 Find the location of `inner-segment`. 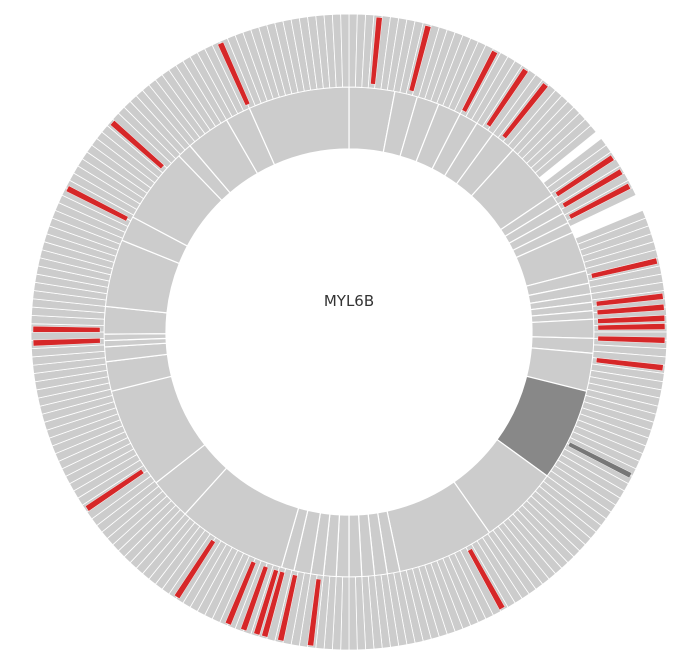

inner-segment is located at coordinates (563, 329).